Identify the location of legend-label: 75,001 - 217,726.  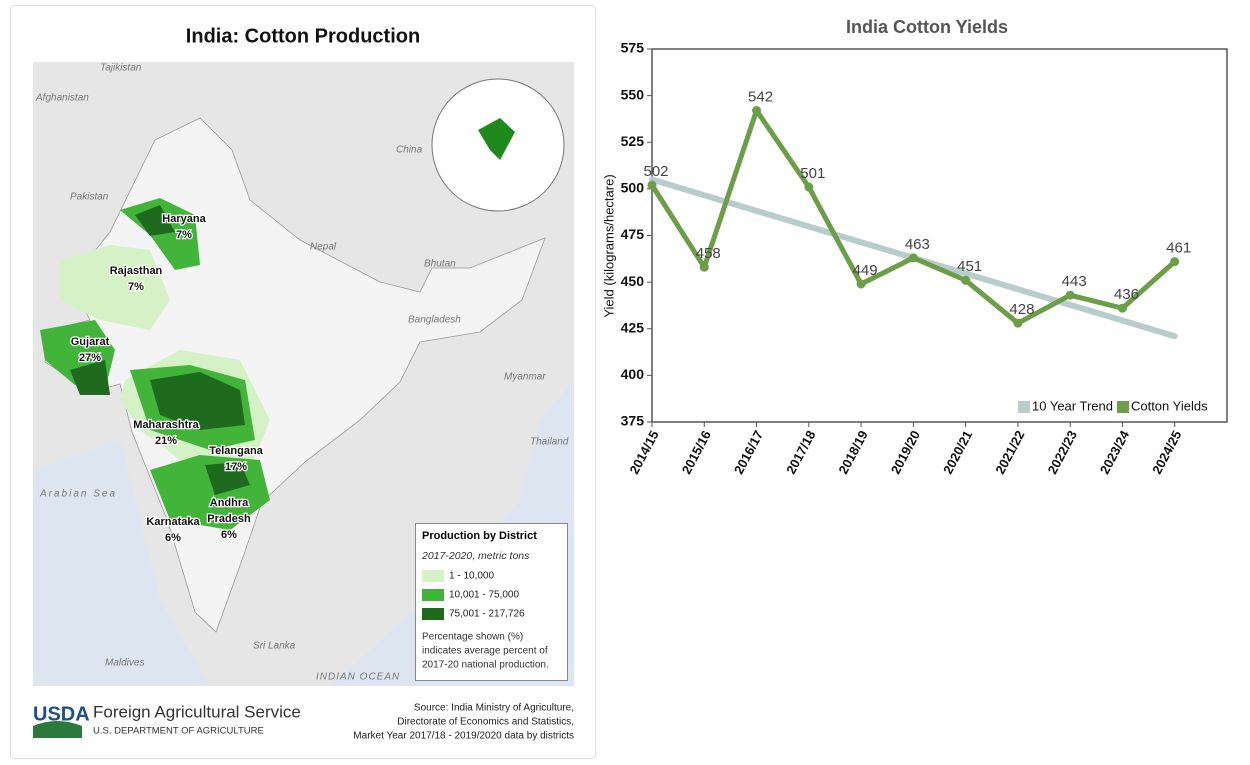
(487, 614).